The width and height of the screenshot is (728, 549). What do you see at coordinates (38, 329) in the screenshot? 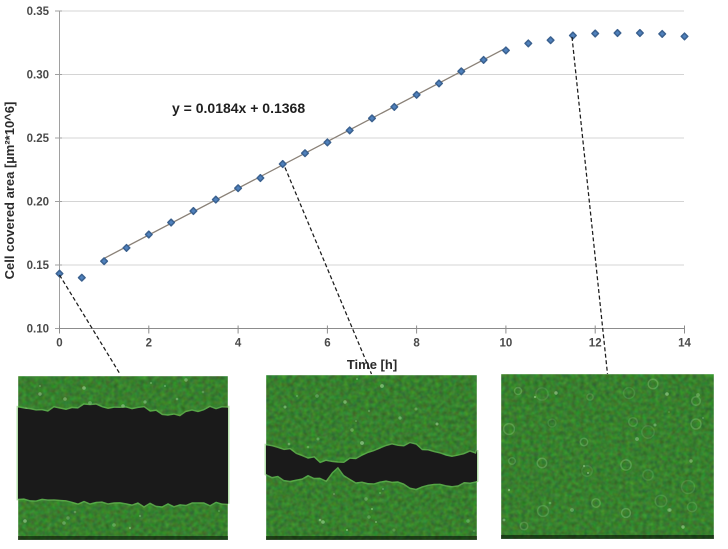
I see `svg-text: 0.10` at bounding box center [38, 329].